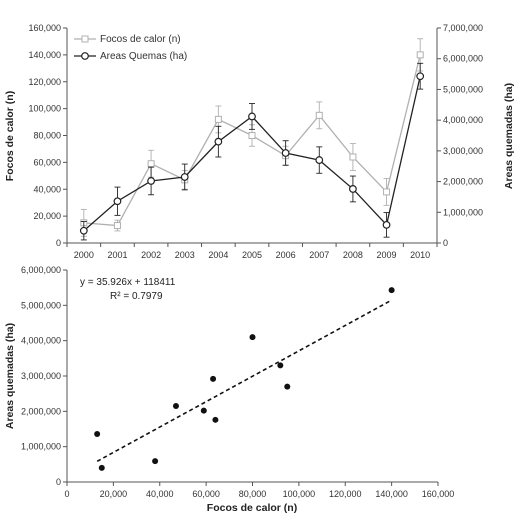 The width and height of the screenshot is (521, 523). I want to click on x-tick-label: 2000, so click(84, 255).